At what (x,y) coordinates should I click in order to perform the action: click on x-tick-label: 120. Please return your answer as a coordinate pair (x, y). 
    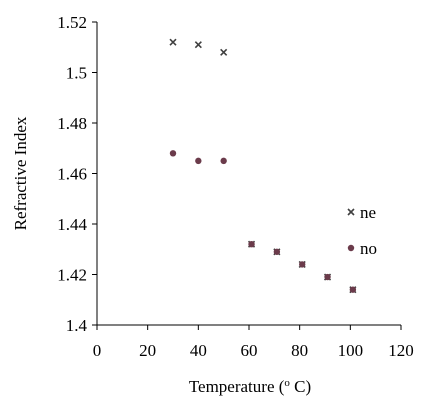
    Looking at the image, I should click on (401, 350).